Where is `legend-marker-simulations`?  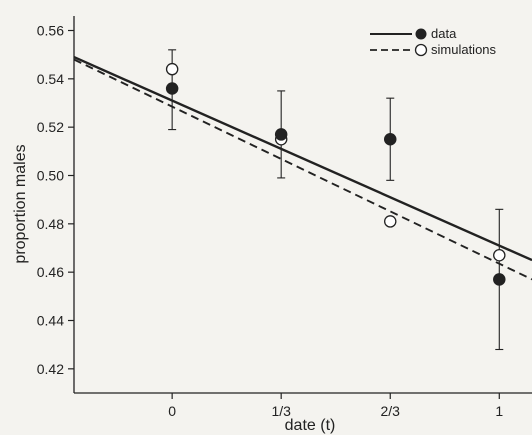 legend-marker-simulations is located at coordinates (421, 50).